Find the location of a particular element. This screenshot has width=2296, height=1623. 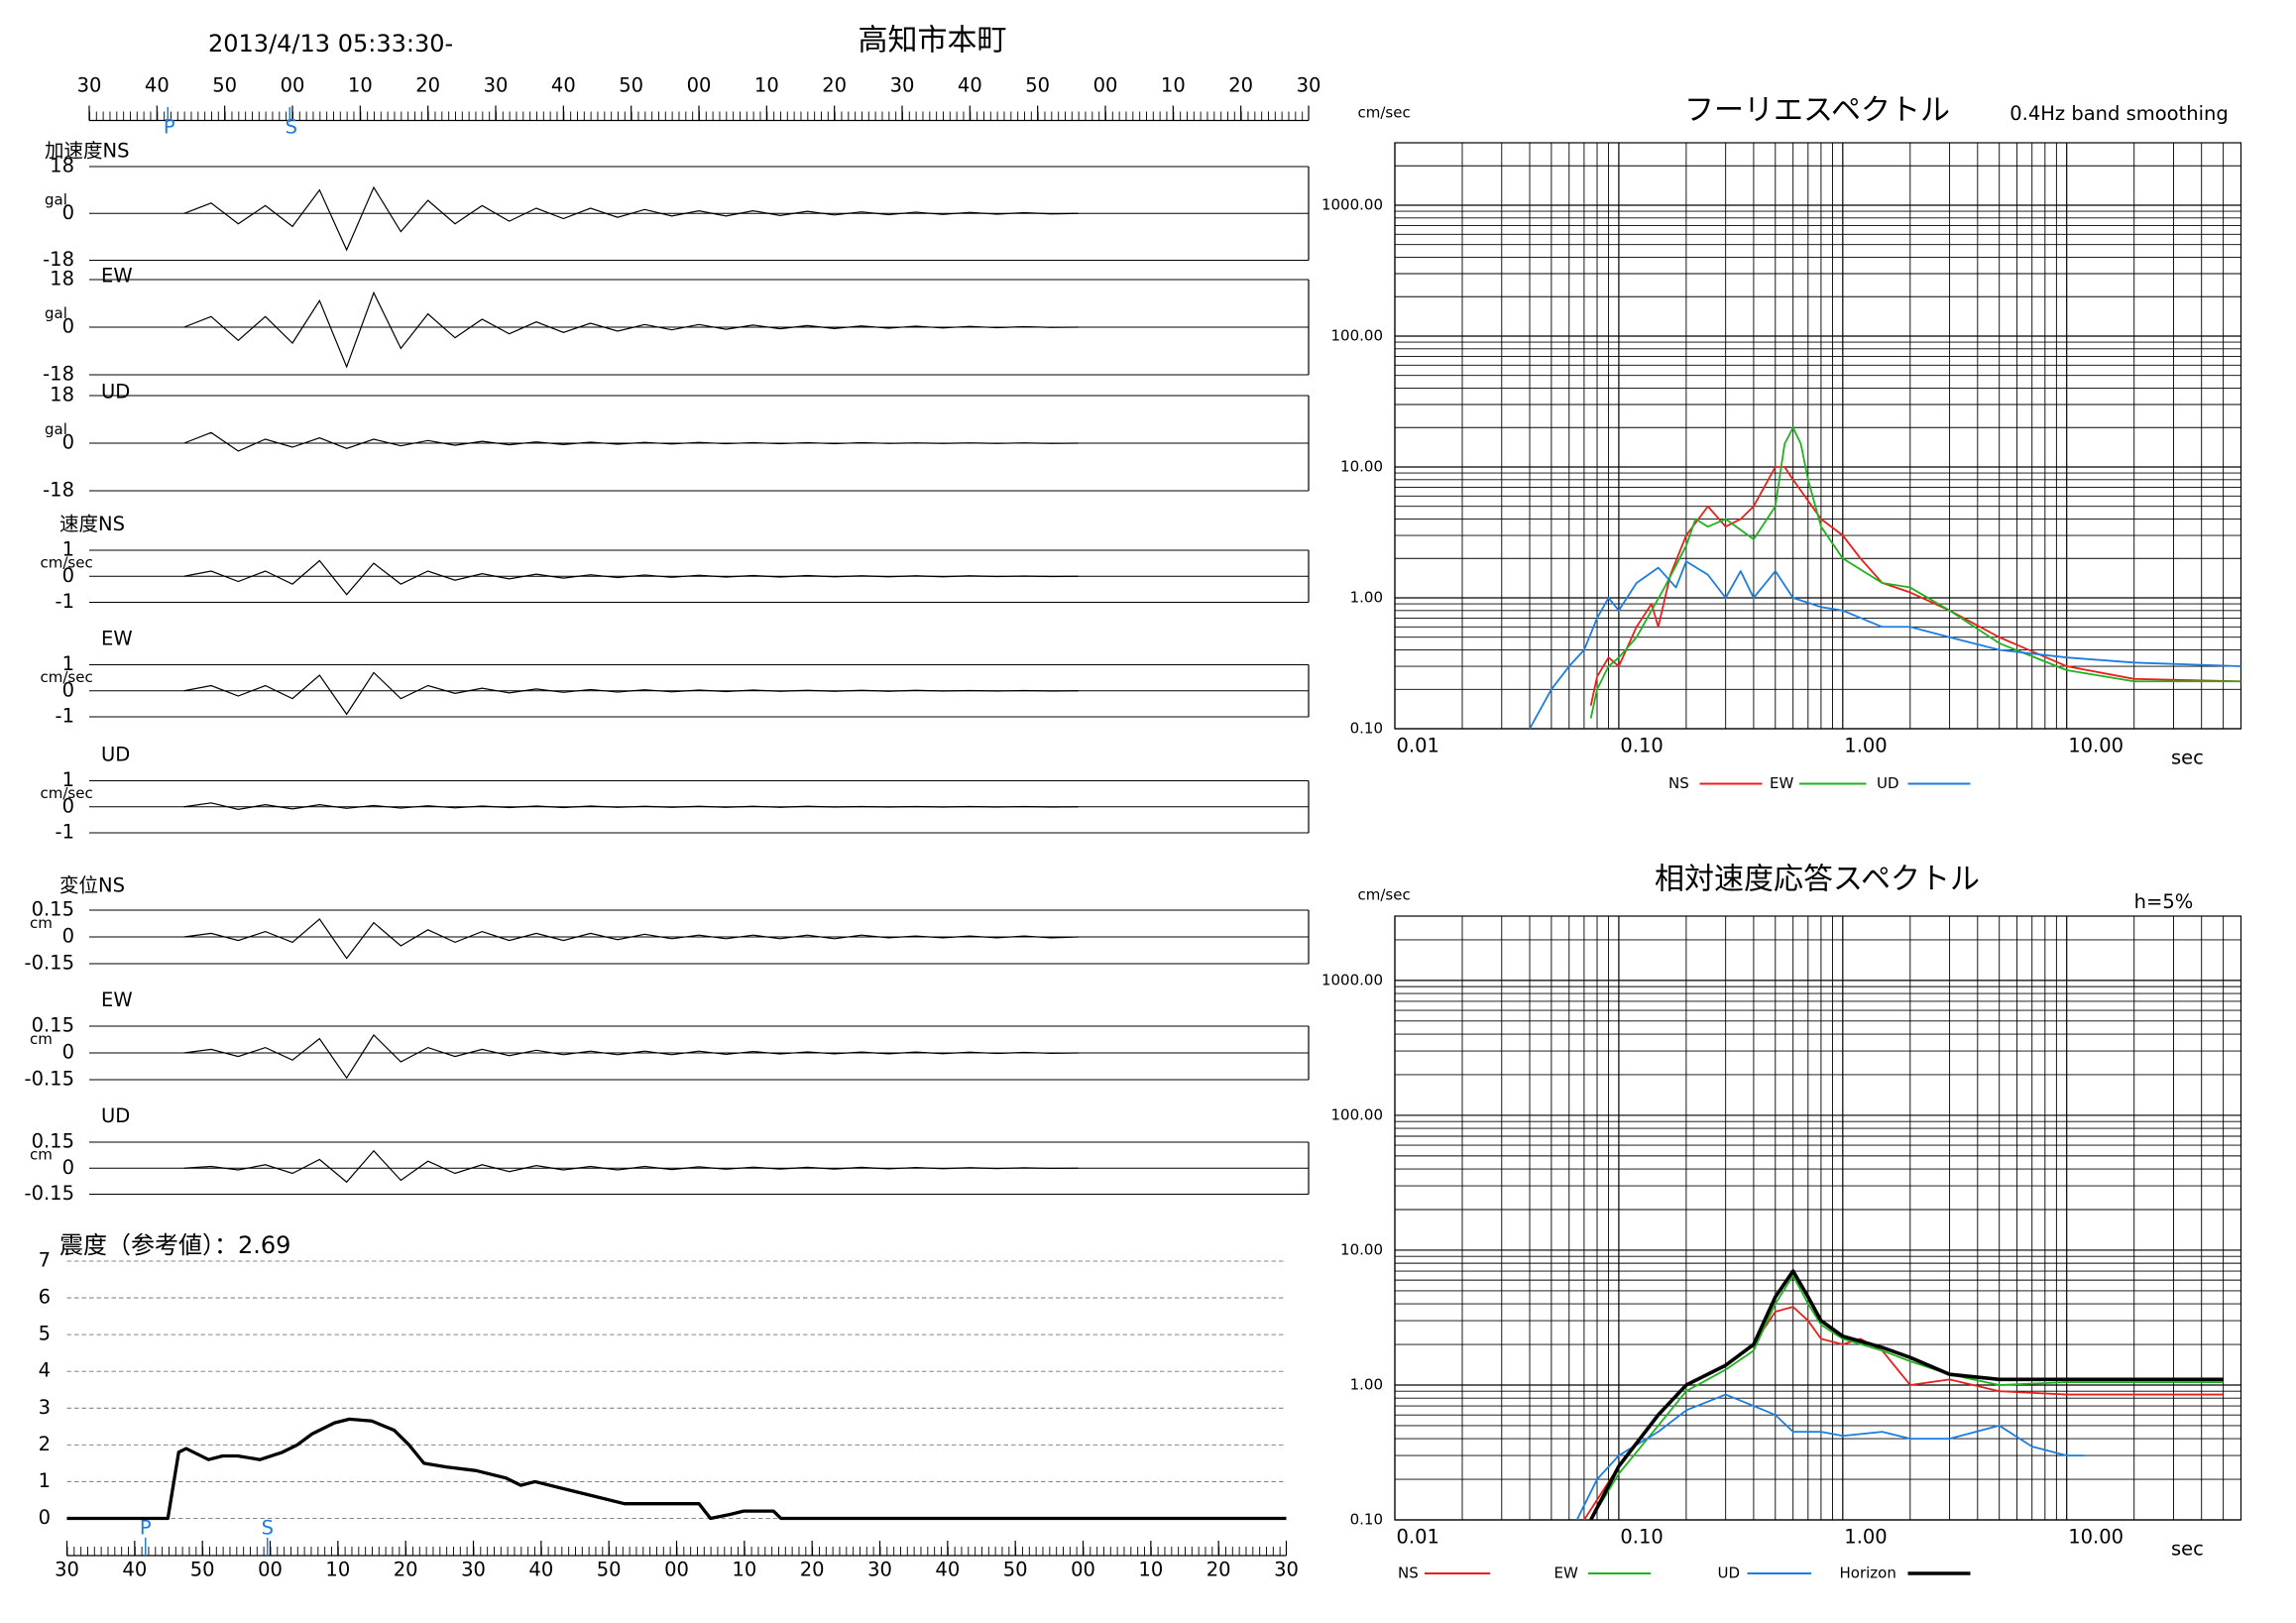

intensity-line is located at coordinates (677, 1469).